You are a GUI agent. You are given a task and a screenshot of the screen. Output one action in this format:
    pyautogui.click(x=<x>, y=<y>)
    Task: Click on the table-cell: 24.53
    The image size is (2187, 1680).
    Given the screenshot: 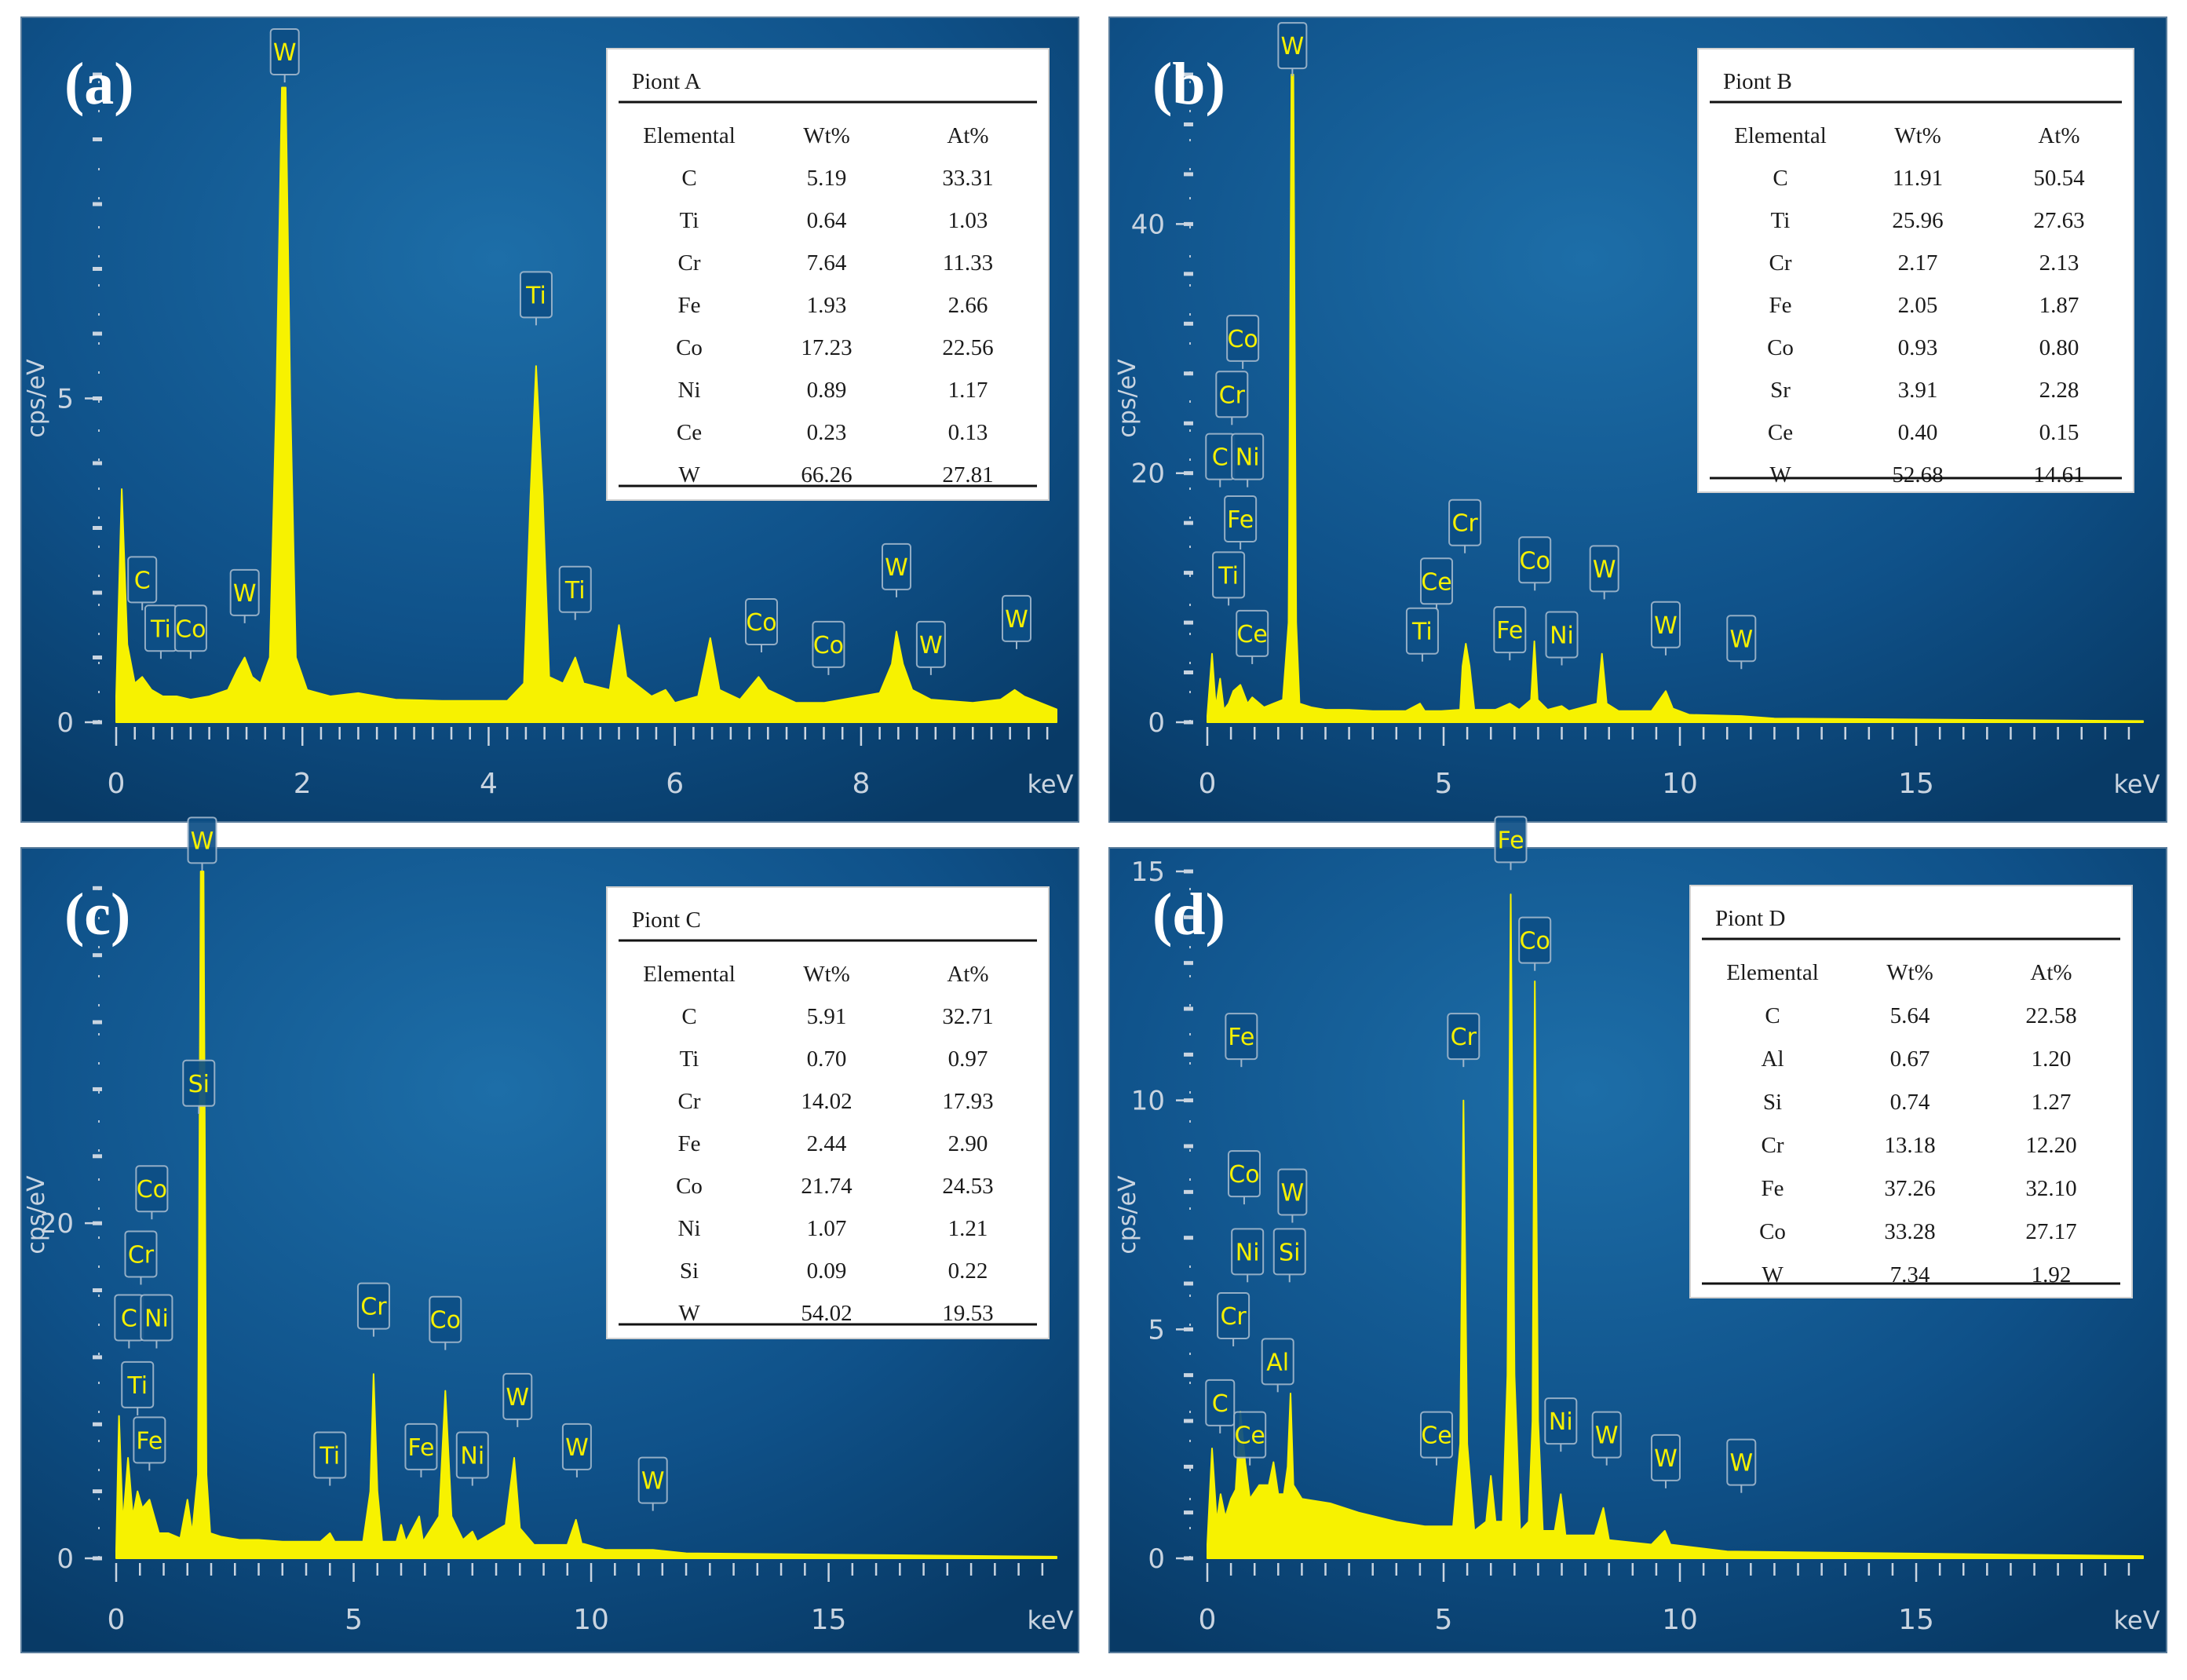 What is the action you would take?
    pyautogui.click(x=967, y=1186)
    